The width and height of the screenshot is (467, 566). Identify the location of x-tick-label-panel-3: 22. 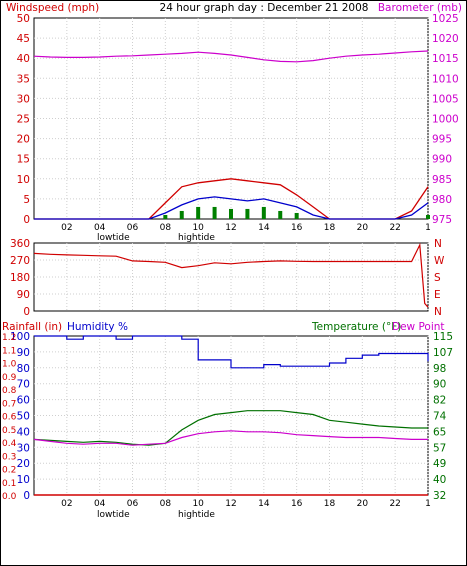
(394, 504).